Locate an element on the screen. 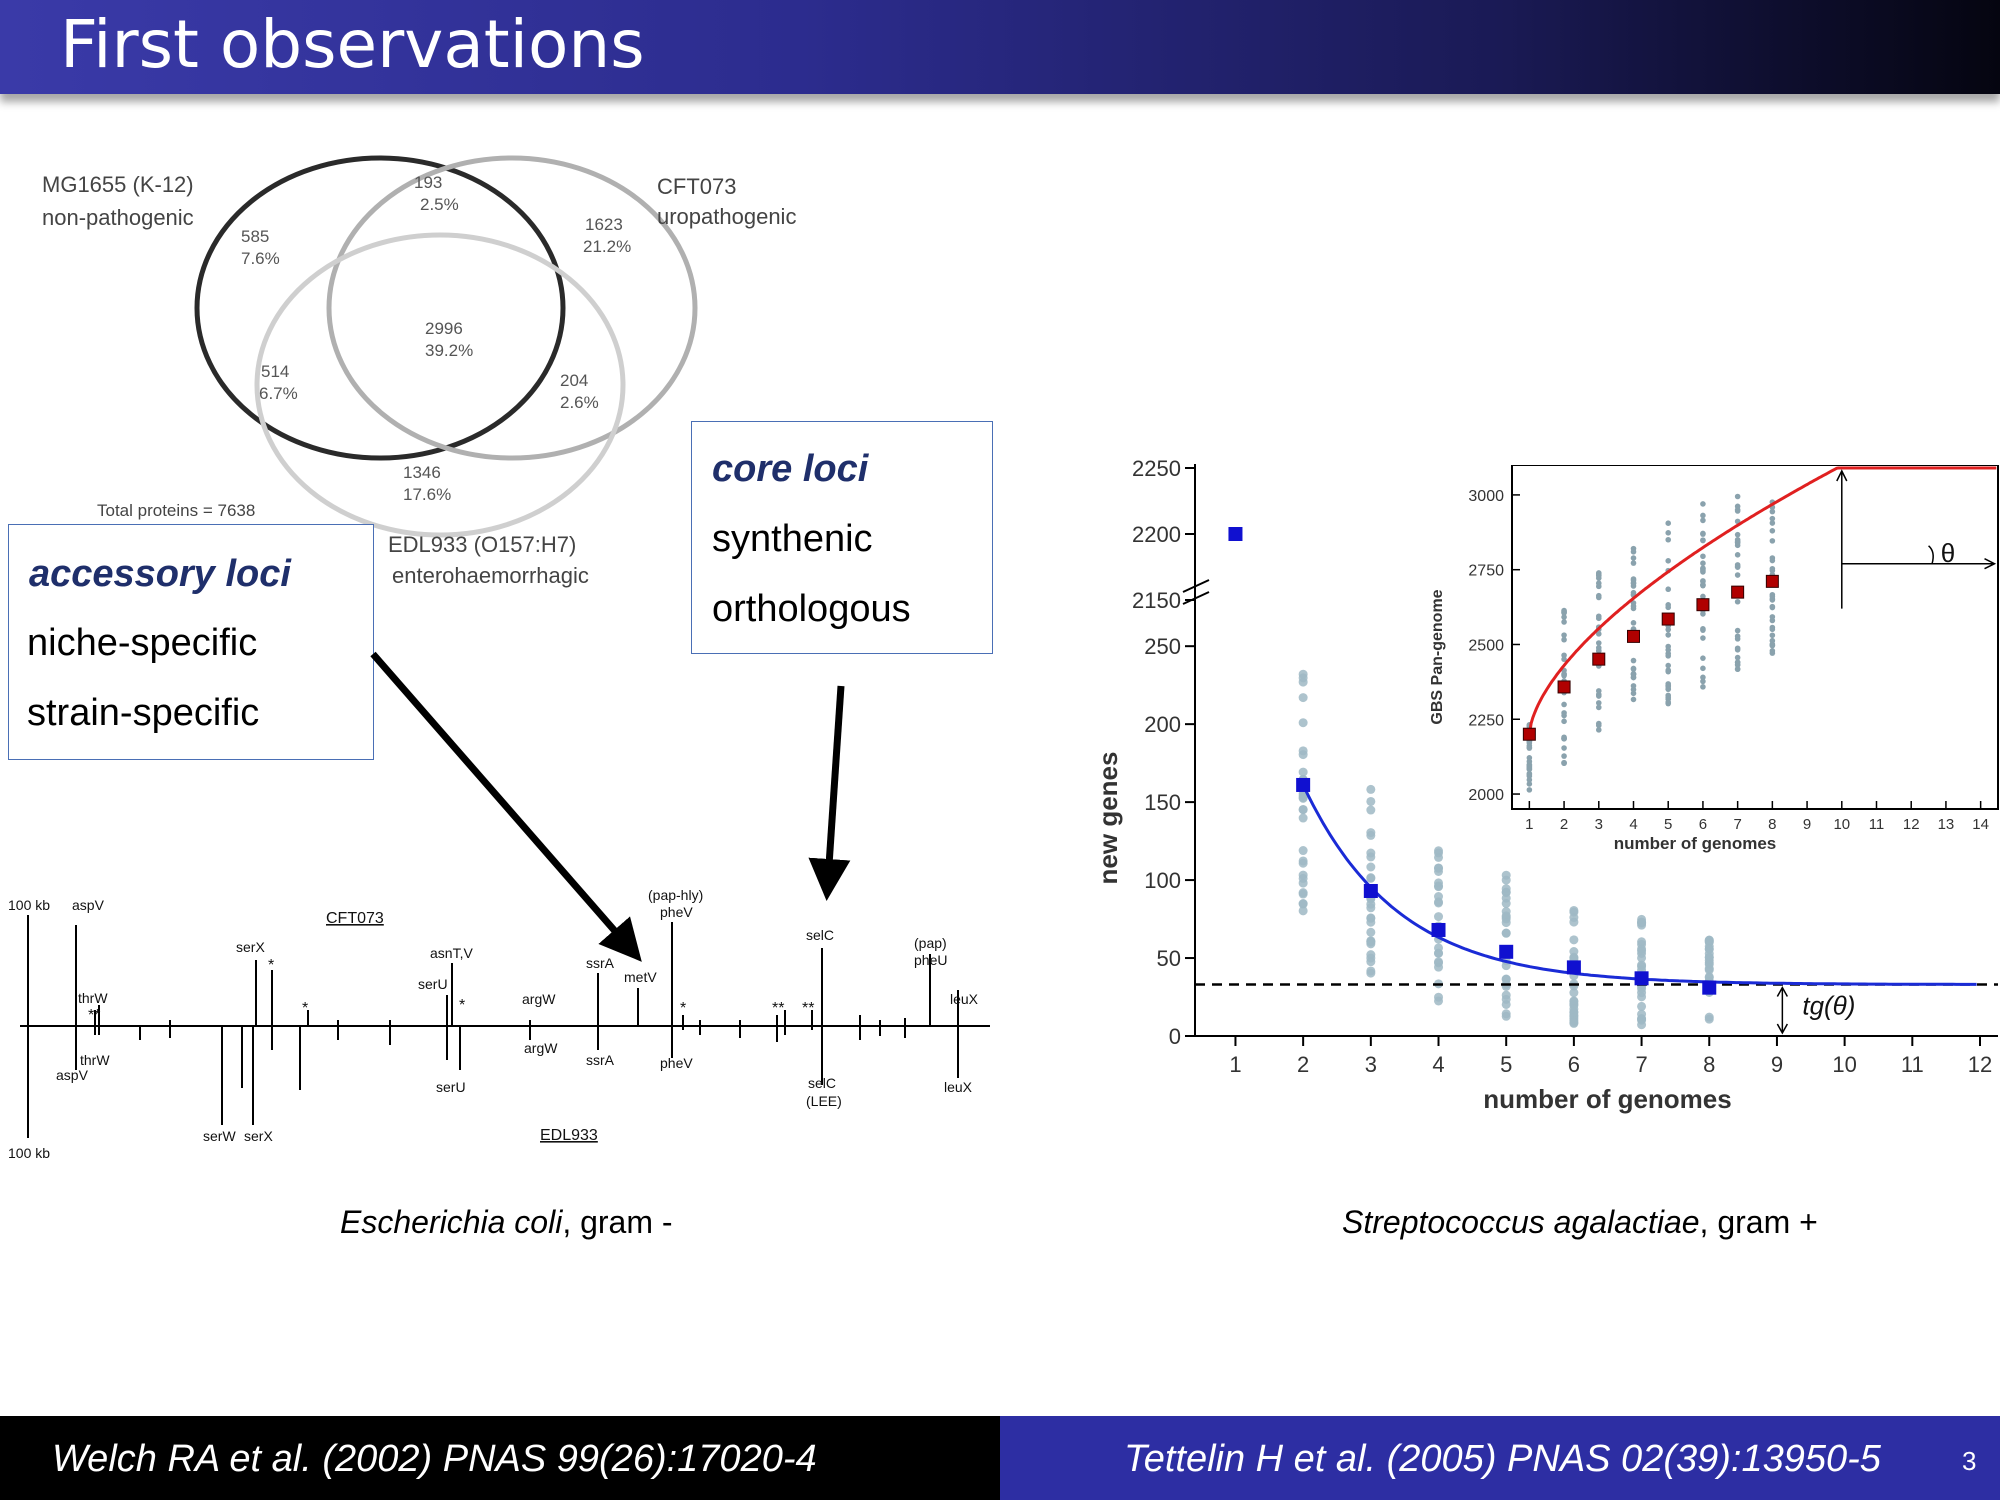  inset-x-tick-label: 7 is located at coordinates (1737, 824).